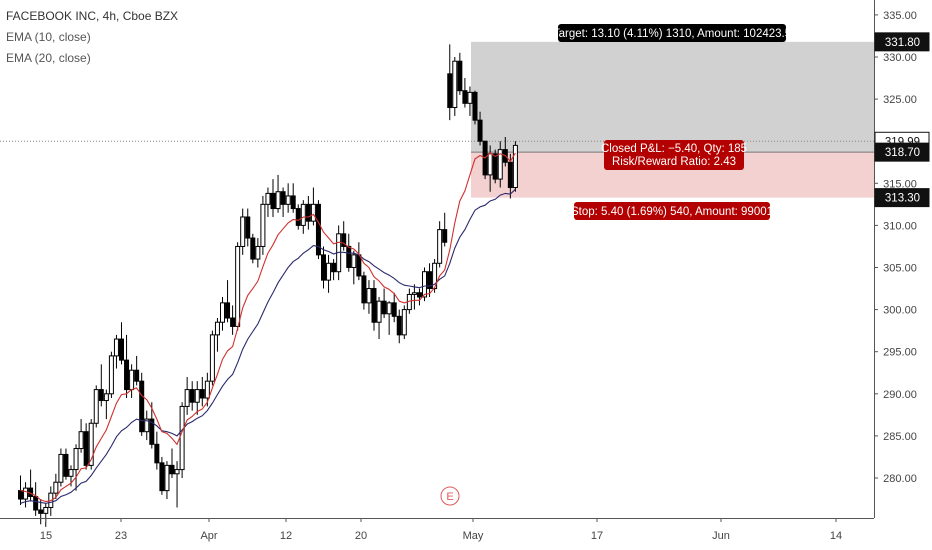  I want to click on price-badge-label: 318.70, so click(902, 153).